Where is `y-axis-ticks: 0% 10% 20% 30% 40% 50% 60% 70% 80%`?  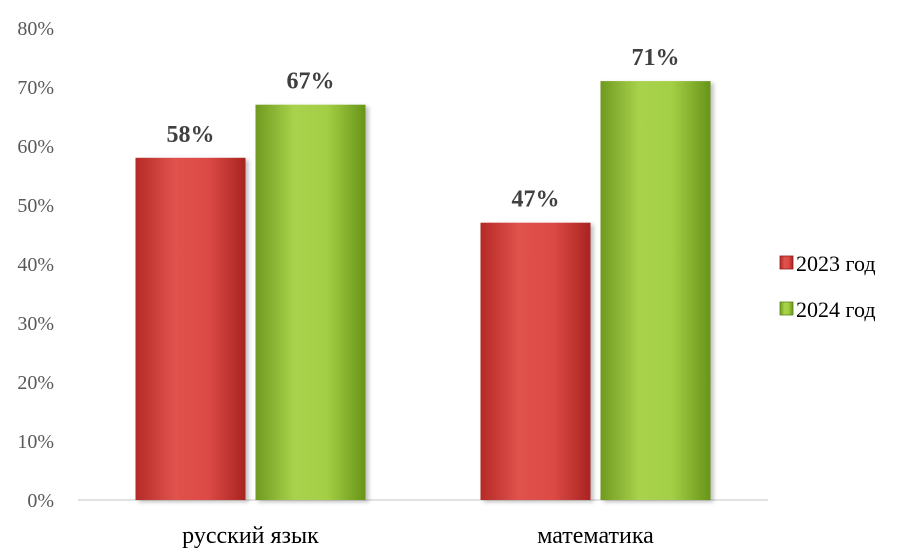
y-axis-ticks: 0% 10% 20% 30% 40% 50% 60% 70% 80% is located at coordinates (35, 265).